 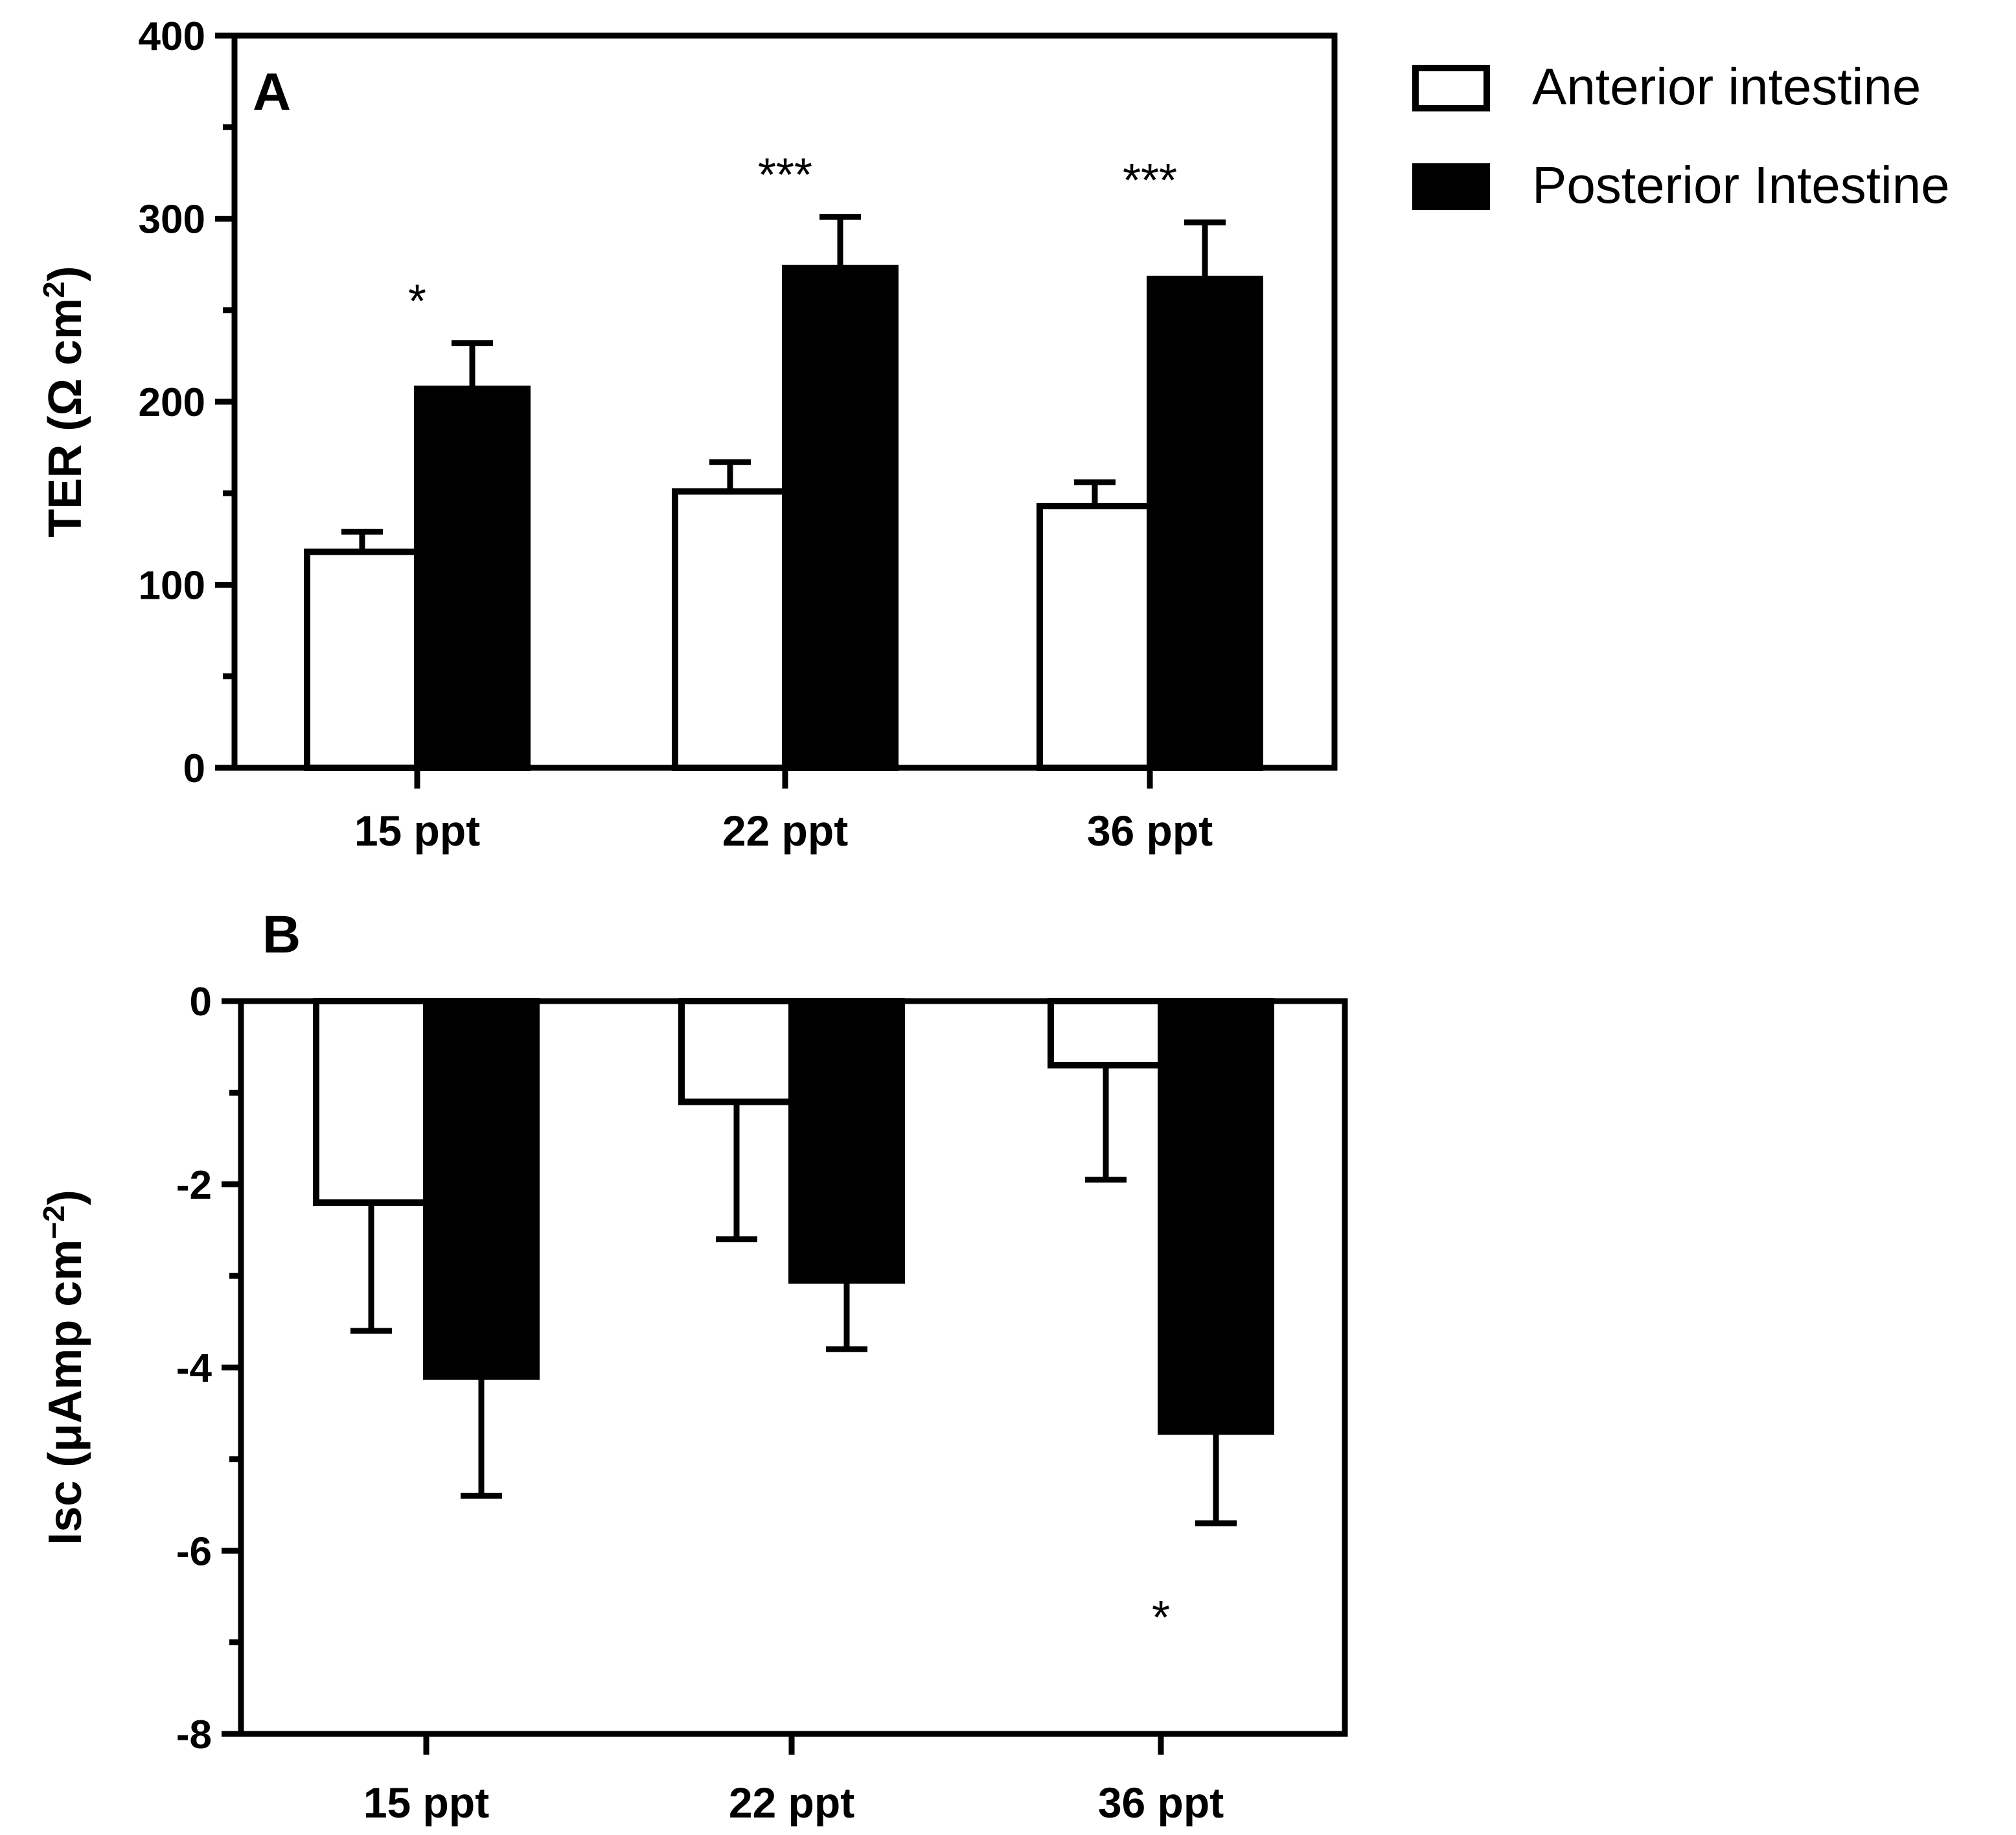 What do you see at coordinates (54, 289) in the screenshot?
I see `y-axis-label-superscript: 2` at bounding box center [54, 289].